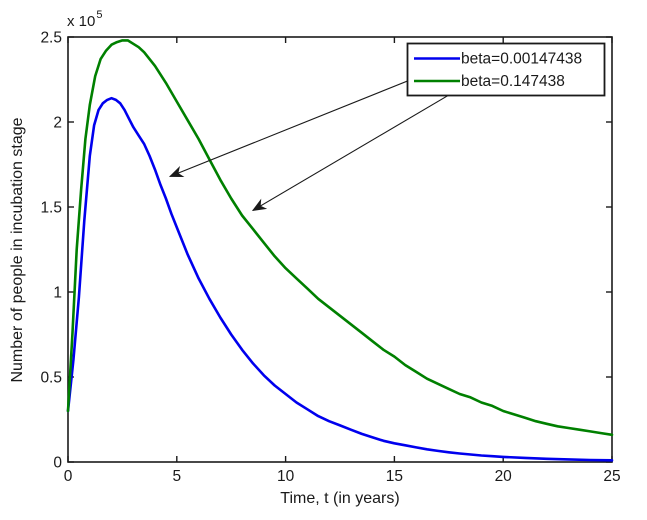 The width and height of the screenshot is (647, 520). I want to click on x-tick-label: 0, so click(68, 476).